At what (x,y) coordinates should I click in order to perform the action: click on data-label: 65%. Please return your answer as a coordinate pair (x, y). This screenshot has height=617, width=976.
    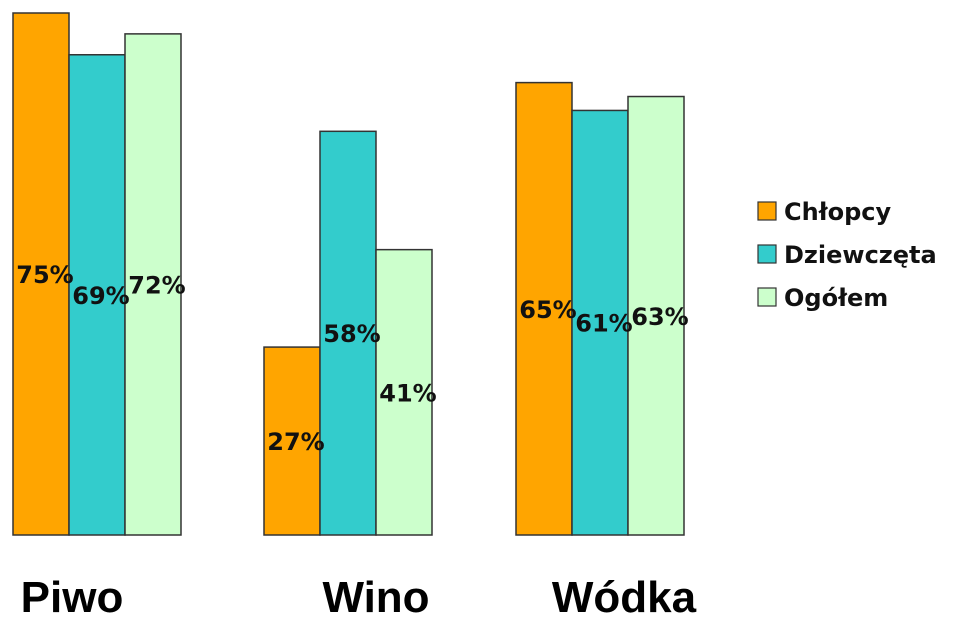
    Looking at the image, I should click on (547, 310).